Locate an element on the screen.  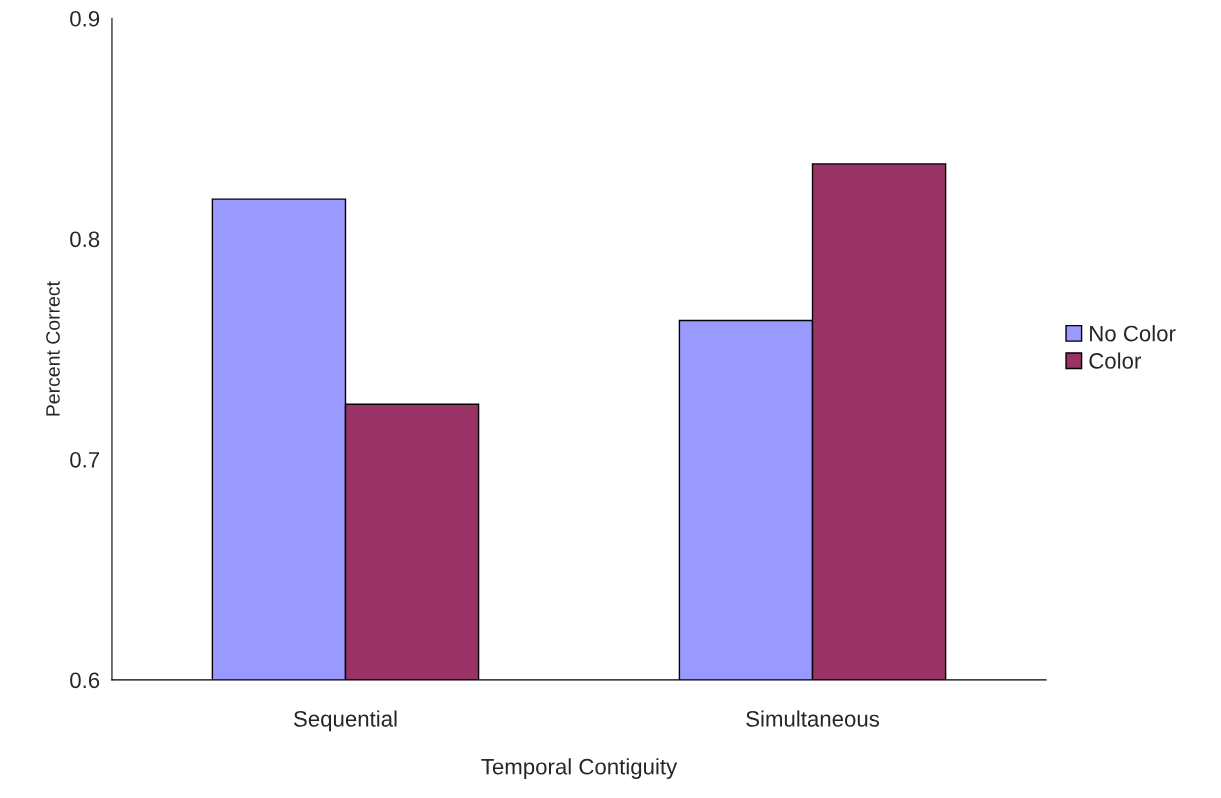
y-tick-label: 0.8 is located at coordinates (85, 239).